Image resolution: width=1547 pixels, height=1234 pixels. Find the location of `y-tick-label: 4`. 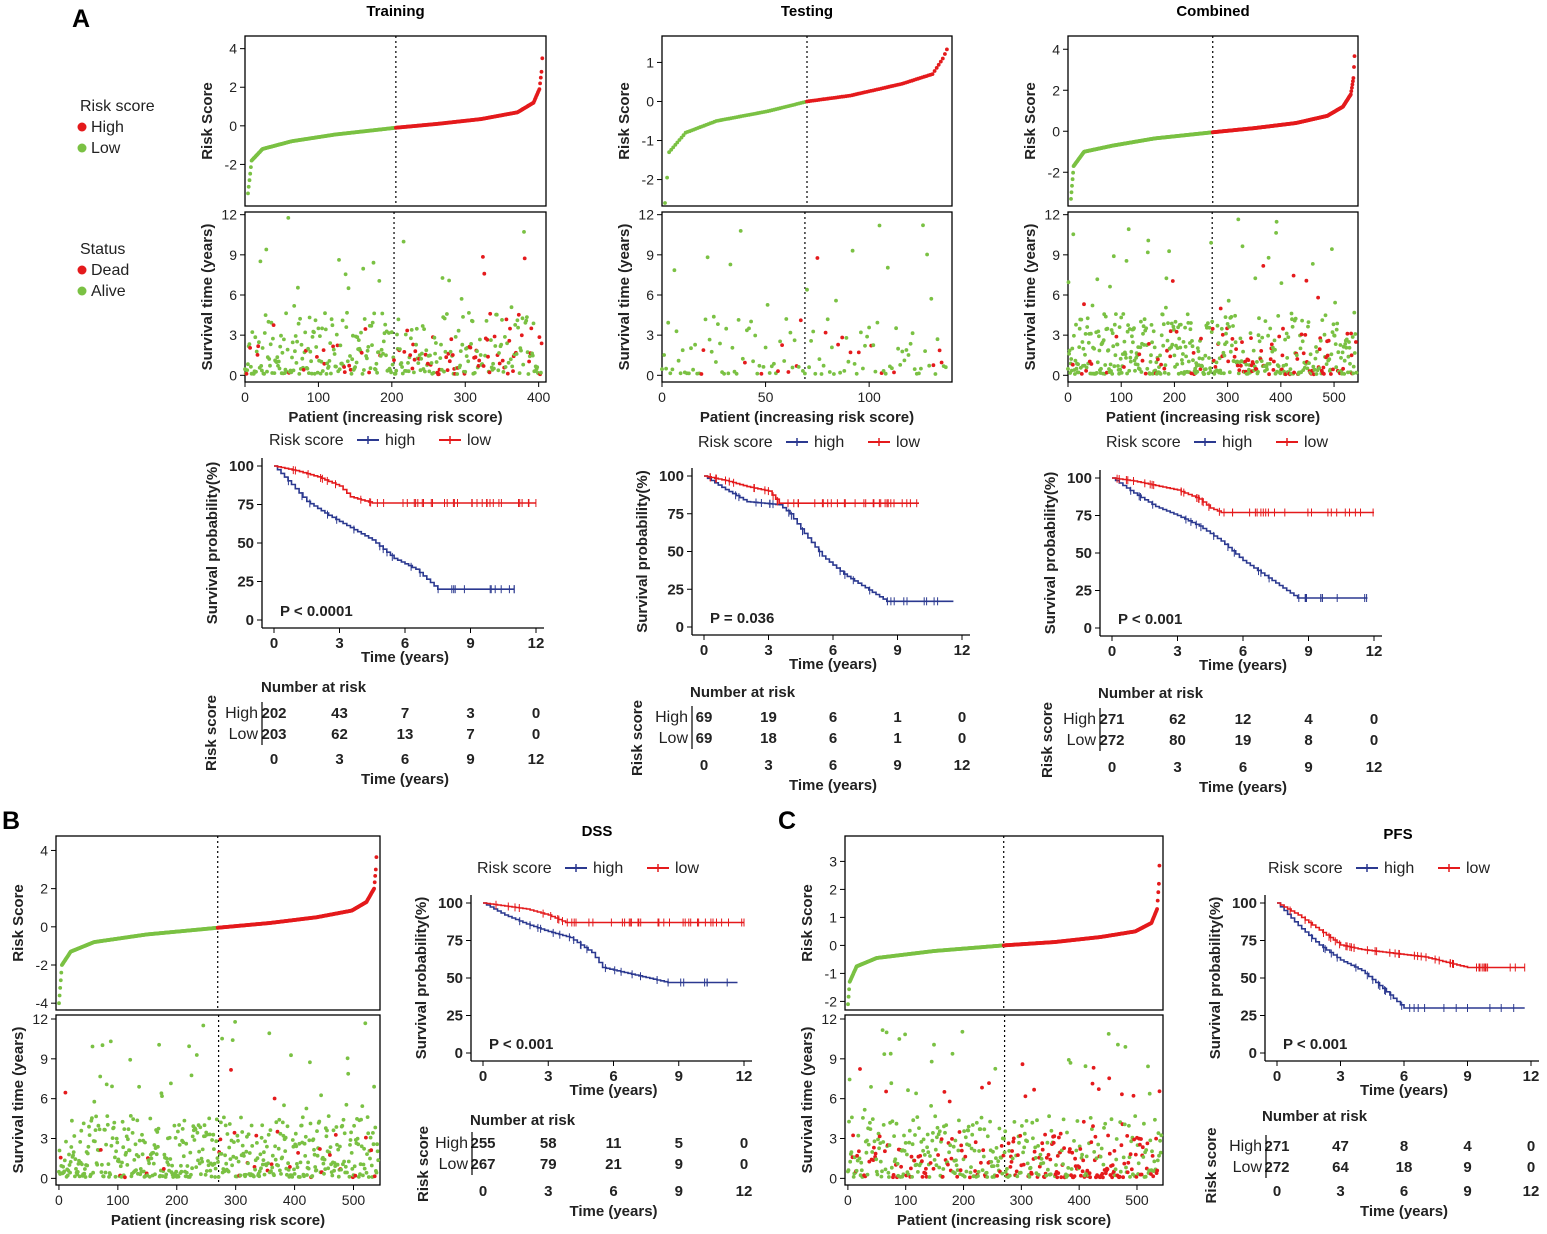

y-tick-label: 4 is located at coordinates (233, 49).